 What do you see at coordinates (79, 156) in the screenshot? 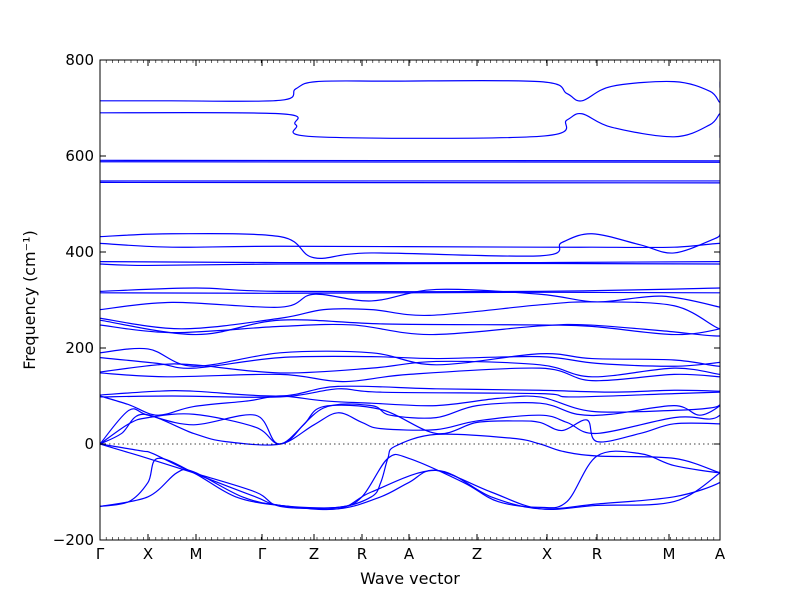
I see `y-tick-label: 600` at bounding box center [79, 156].